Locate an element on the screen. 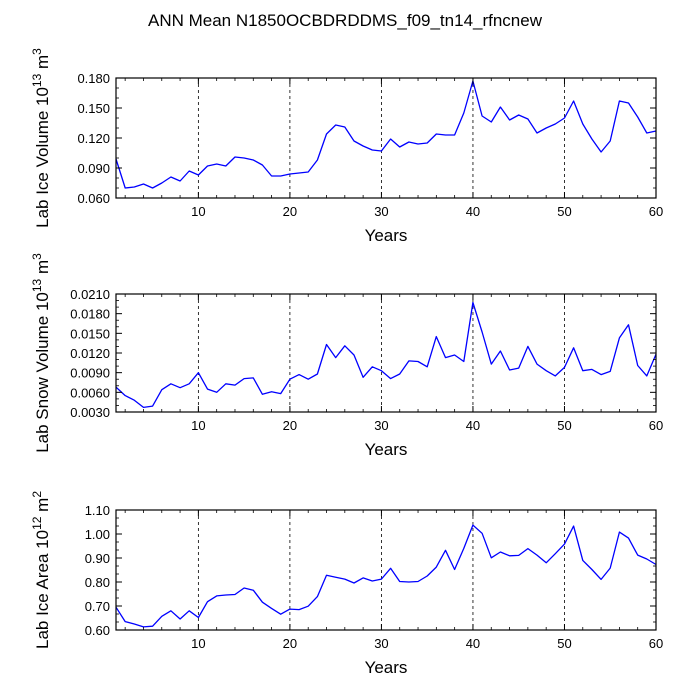  y-tick-label: 0.060 is located at coordinates (93, 198).